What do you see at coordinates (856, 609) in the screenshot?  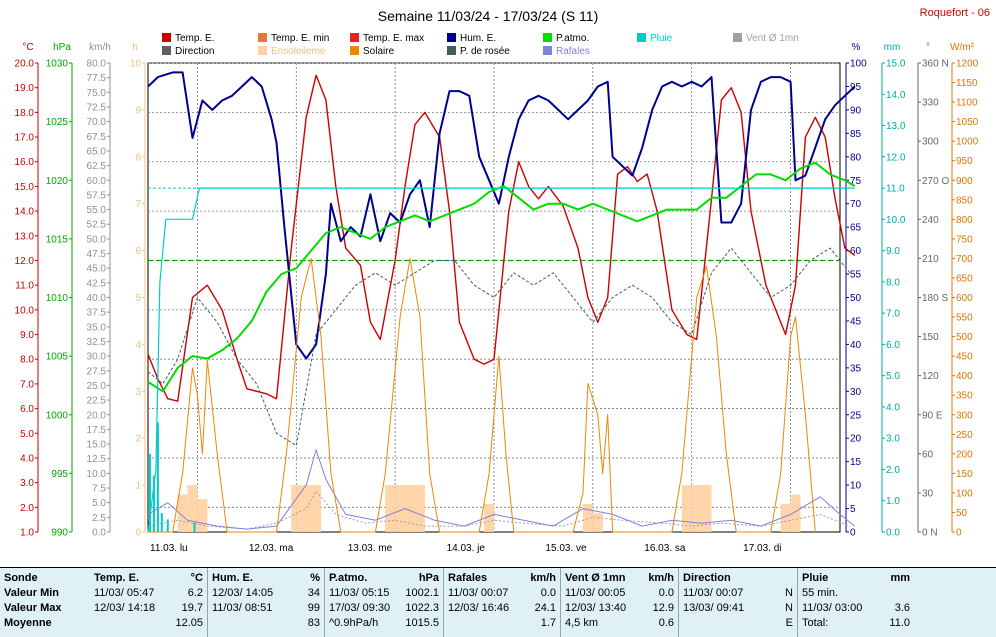 I see `stats-row: 11/03/ 03:00 3.6` at bounding box center [856, 609].